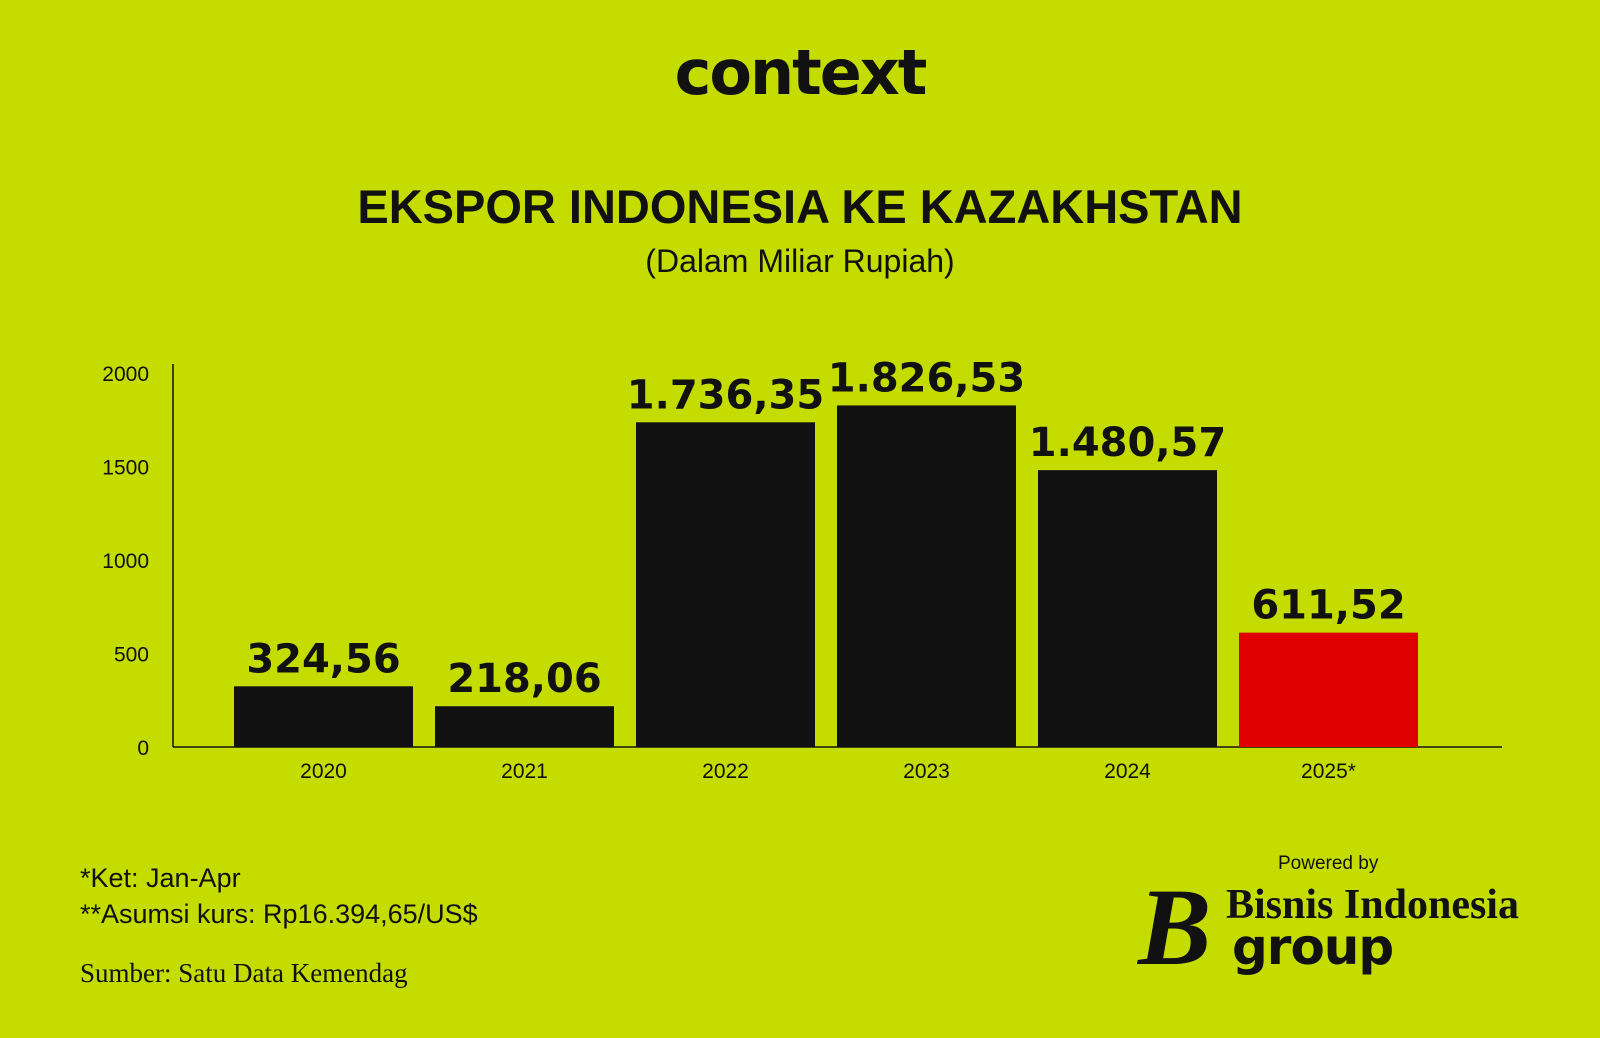 This screenshot has height=1038, width=1600. What do you see at coordinates (131, 655) in the screenshot?
I see `y-tick-label: 500` at bounding box center [131, 655].